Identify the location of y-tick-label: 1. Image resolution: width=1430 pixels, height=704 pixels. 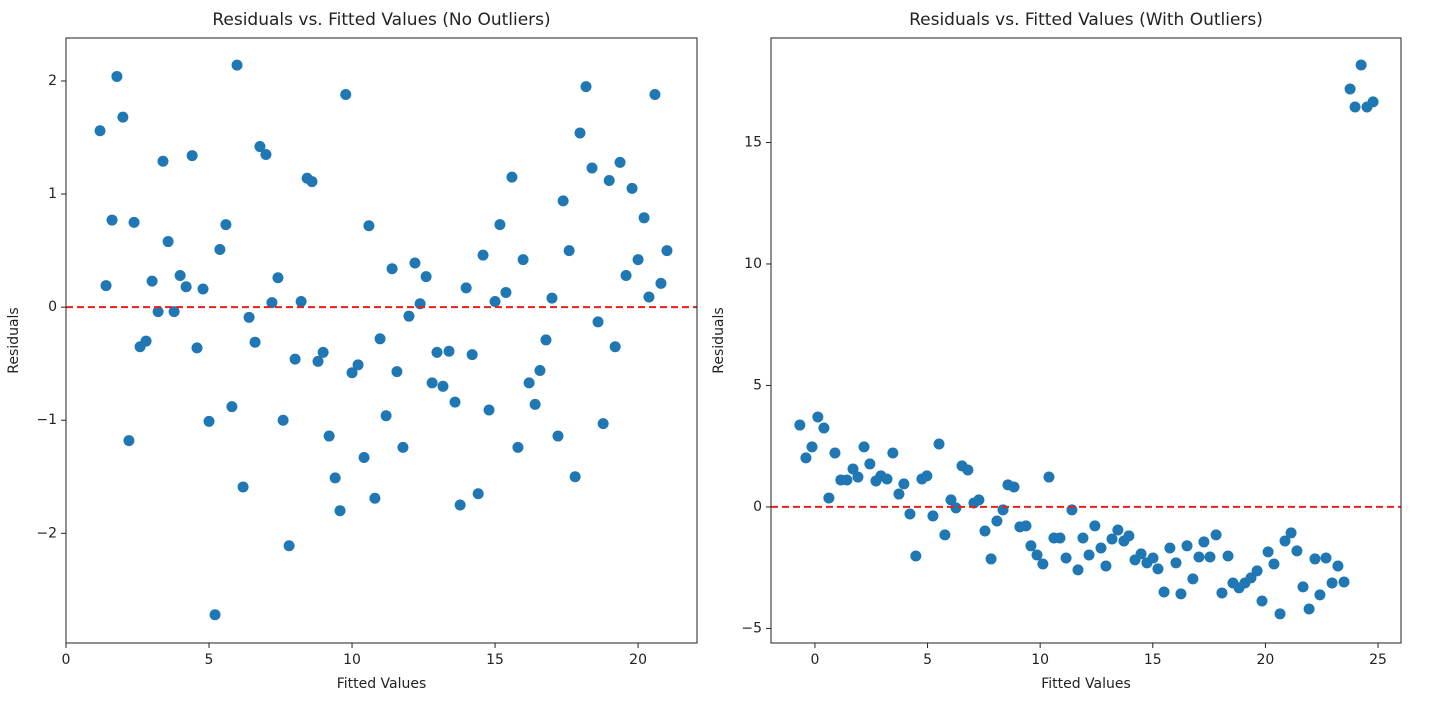
(52, 194).